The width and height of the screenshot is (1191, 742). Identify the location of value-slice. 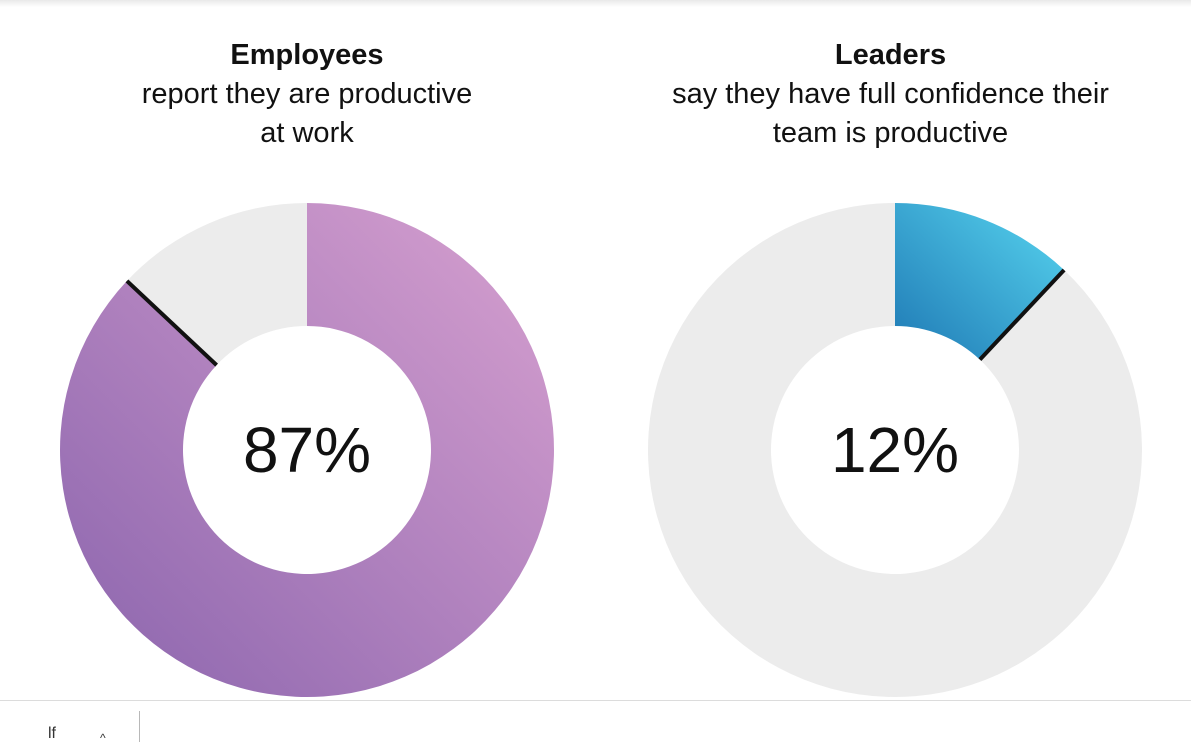
(980, 281).